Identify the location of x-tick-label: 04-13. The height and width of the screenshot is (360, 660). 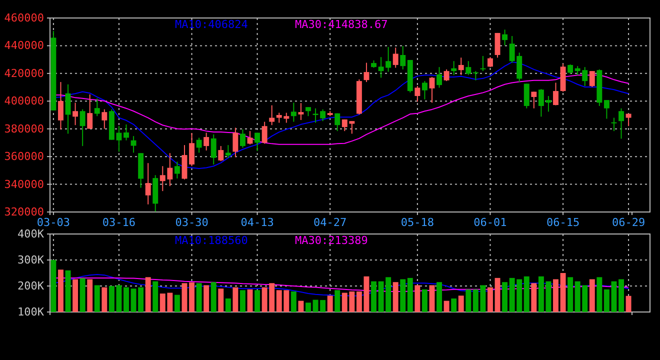
(257, 222).